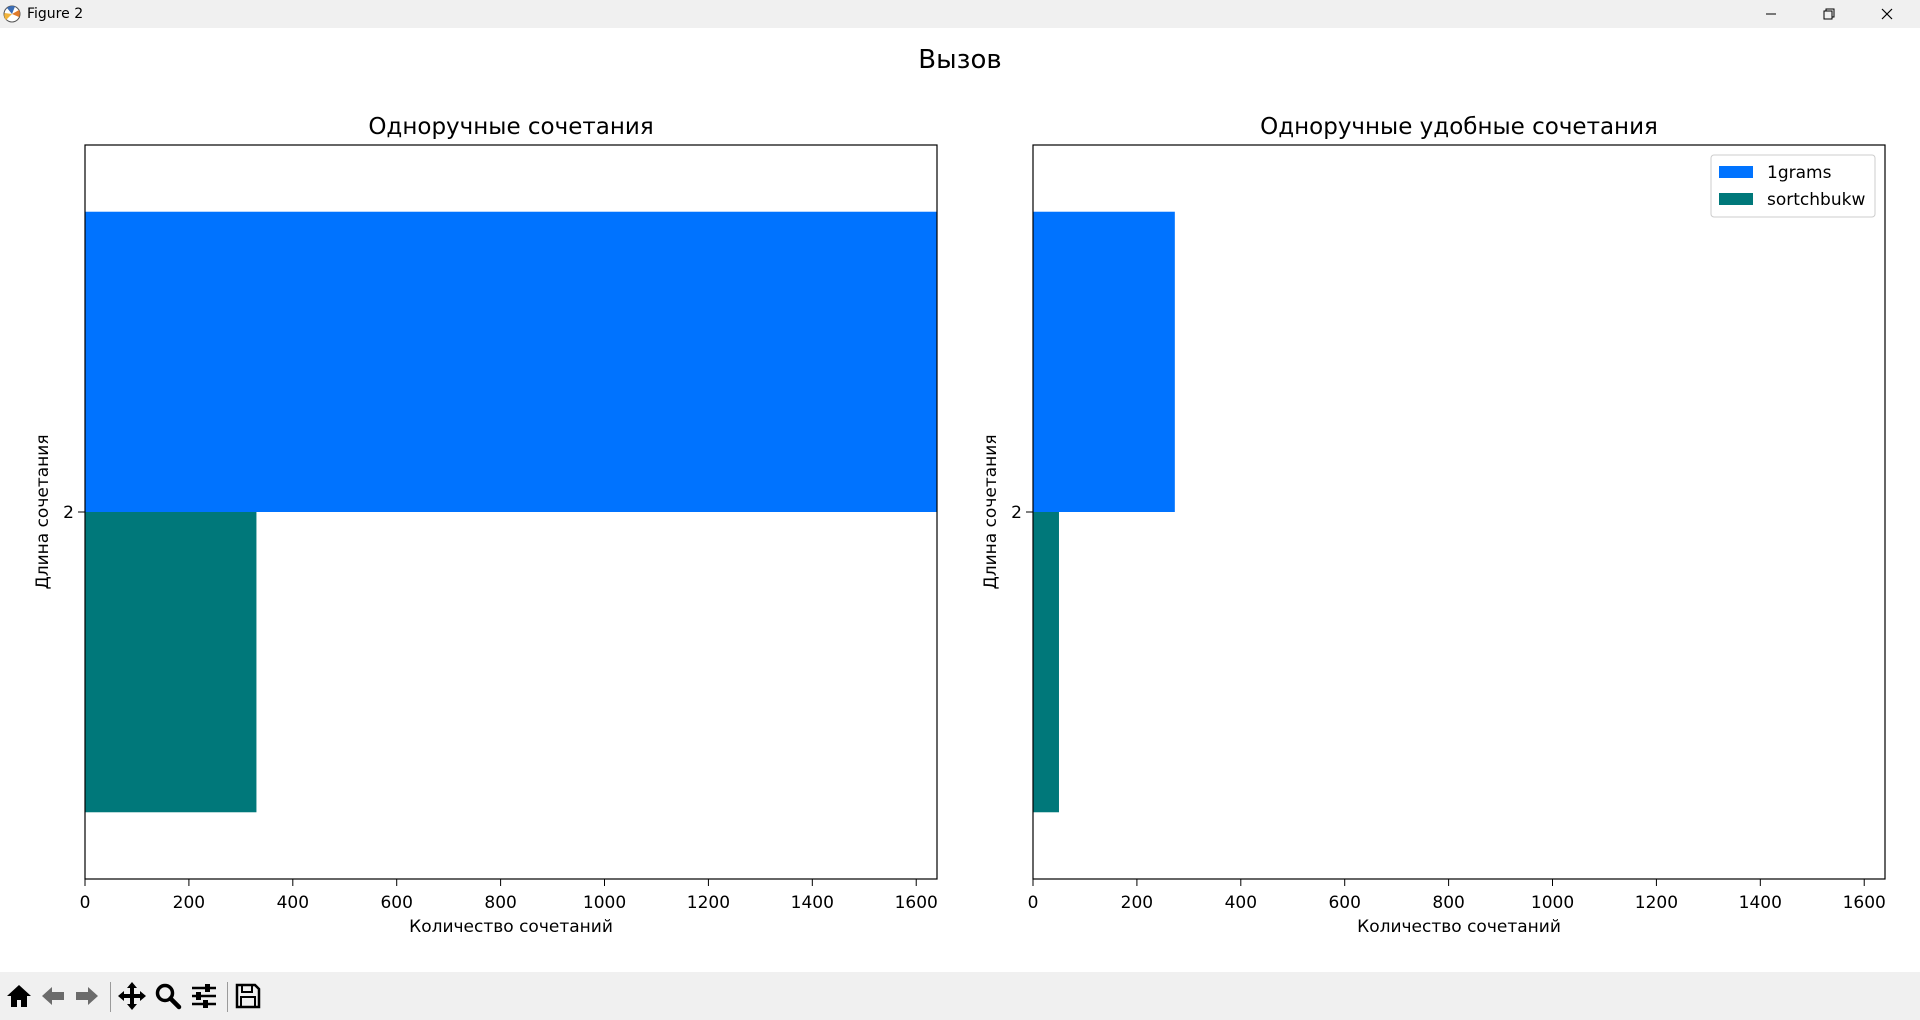  I want to click on zoom-button, so click(168, 996).